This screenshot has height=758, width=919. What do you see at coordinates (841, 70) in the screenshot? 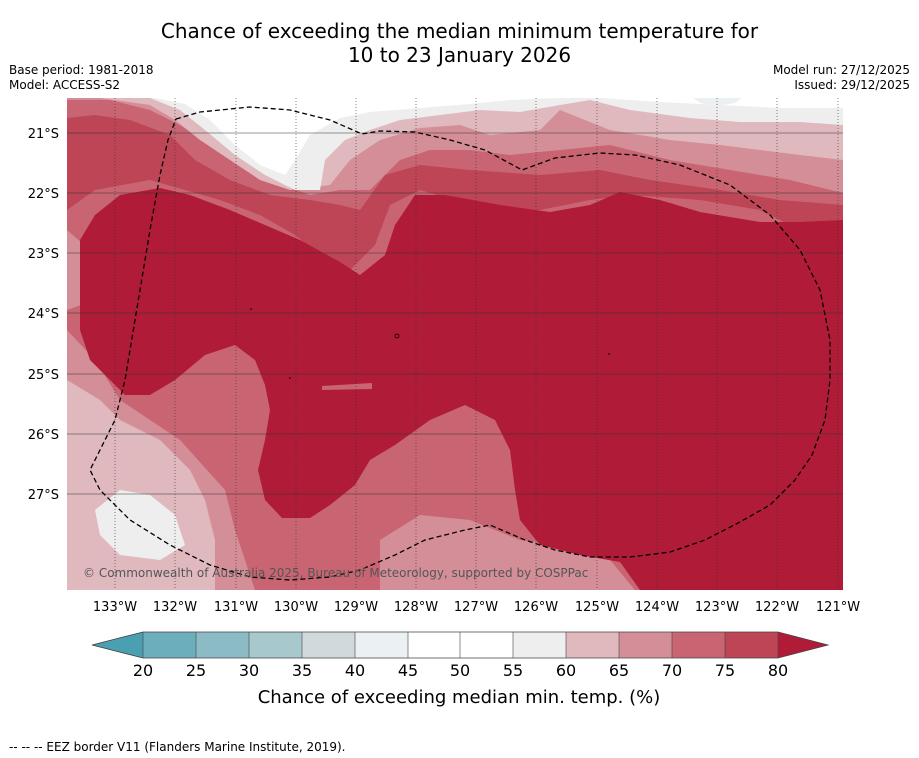
I see `model-run: Model run: 27/12/2025` at bounding box center [841, 70].